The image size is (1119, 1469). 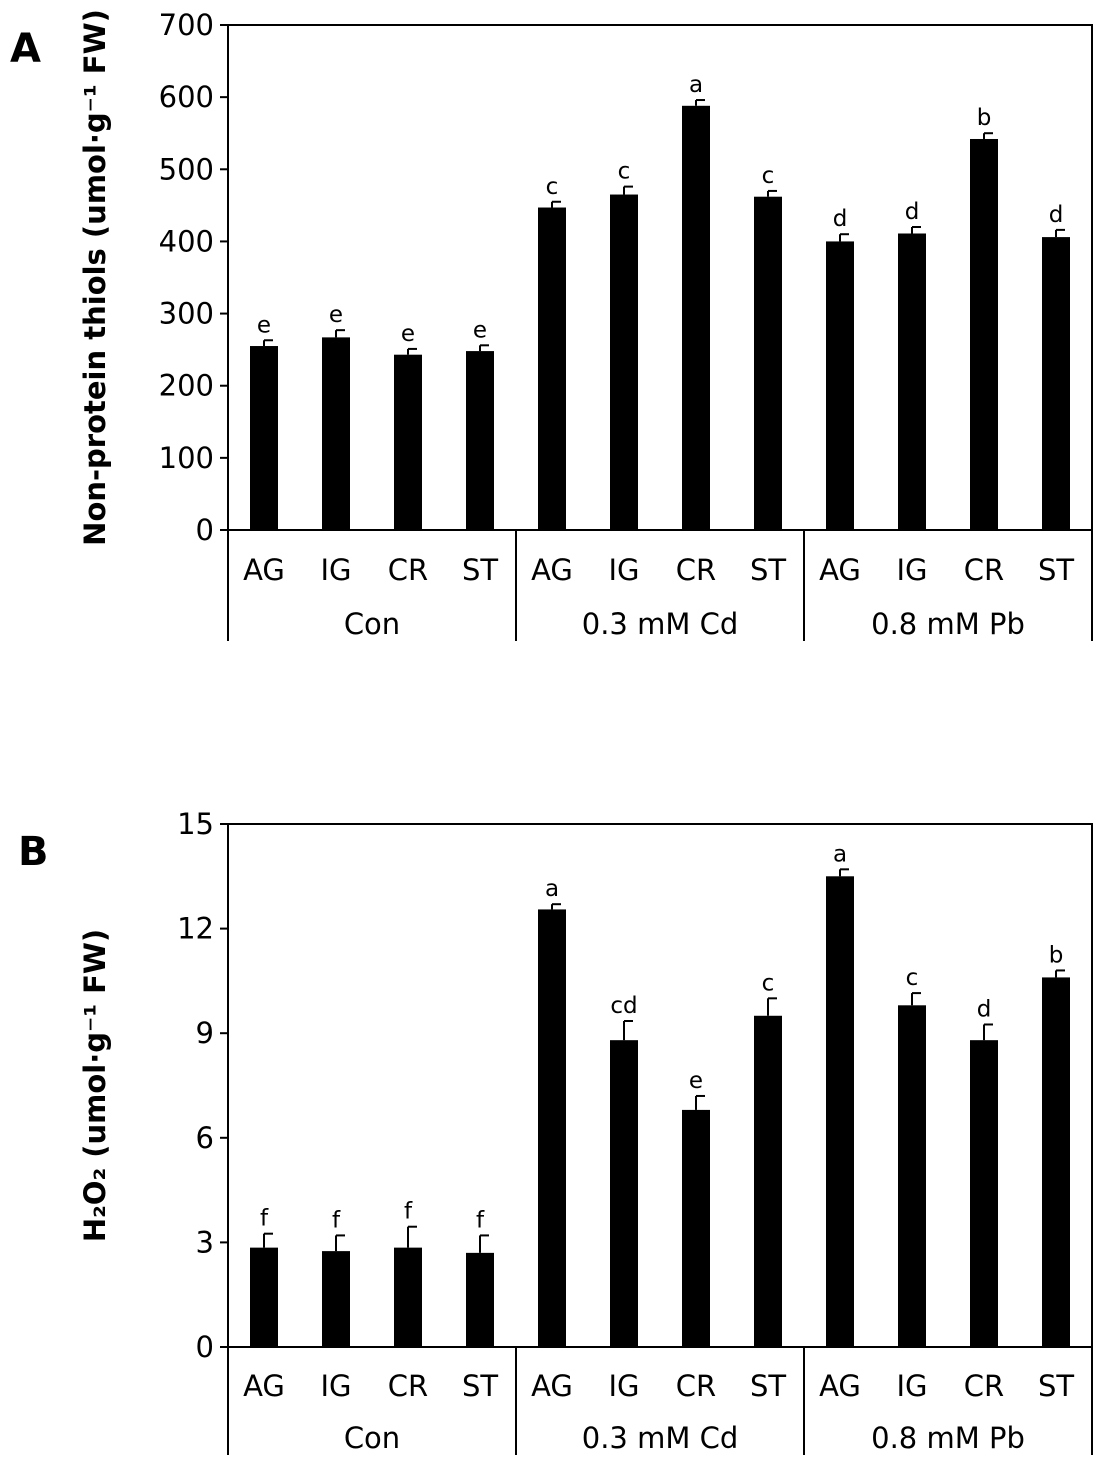 What do you see at coordinates (195, 929) in the screenshot?
I see `y-tick-label: 12` at bounding box center [195, 929].